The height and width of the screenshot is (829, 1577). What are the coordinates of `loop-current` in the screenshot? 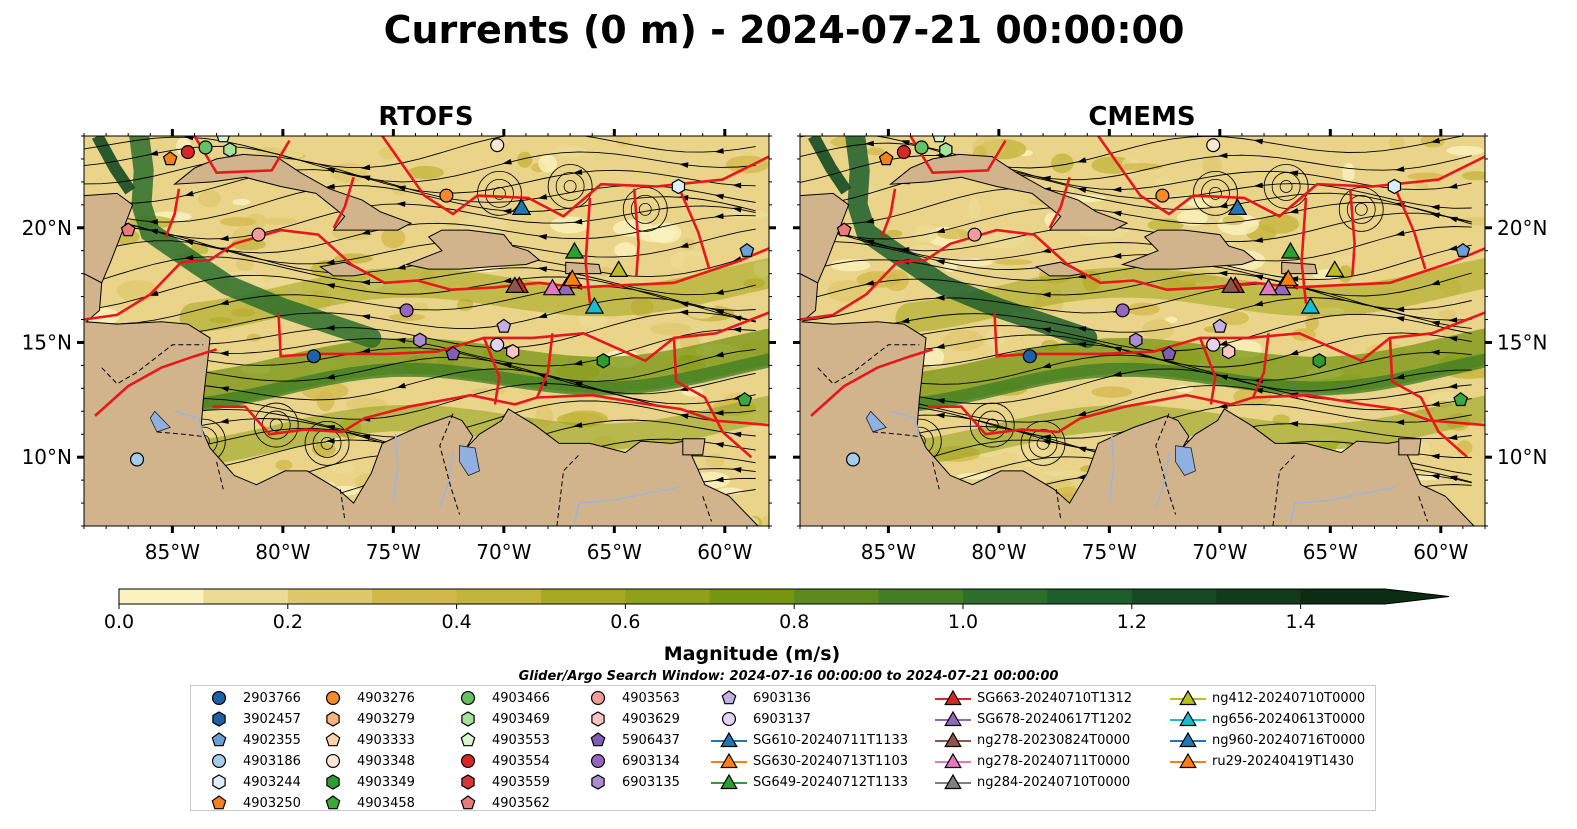 It's located at (830, 165).